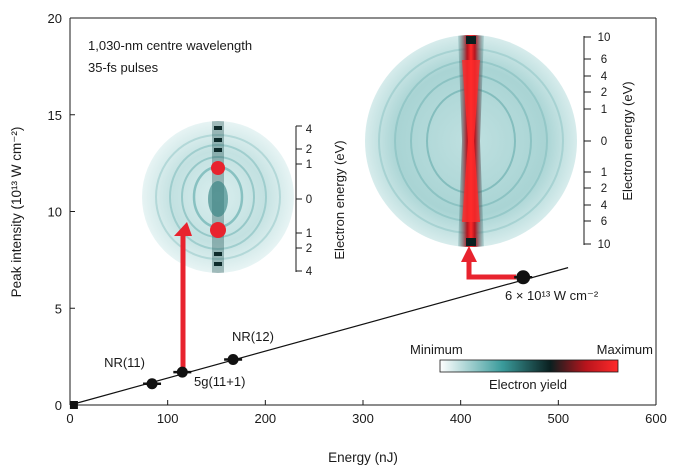 This screenshot has width=681, height=468. Describe the element at coordinates (309, 249) in the screenshot. I see `inset1-tick-5: 2` at that location.